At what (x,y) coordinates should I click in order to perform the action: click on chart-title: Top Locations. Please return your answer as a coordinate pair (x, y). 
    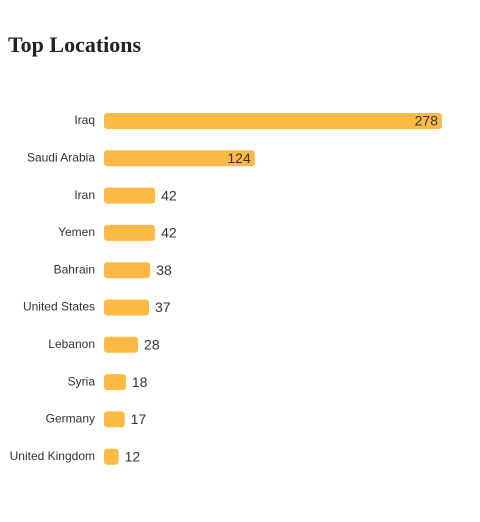
    Looking at the image, I should click on (75, 44).